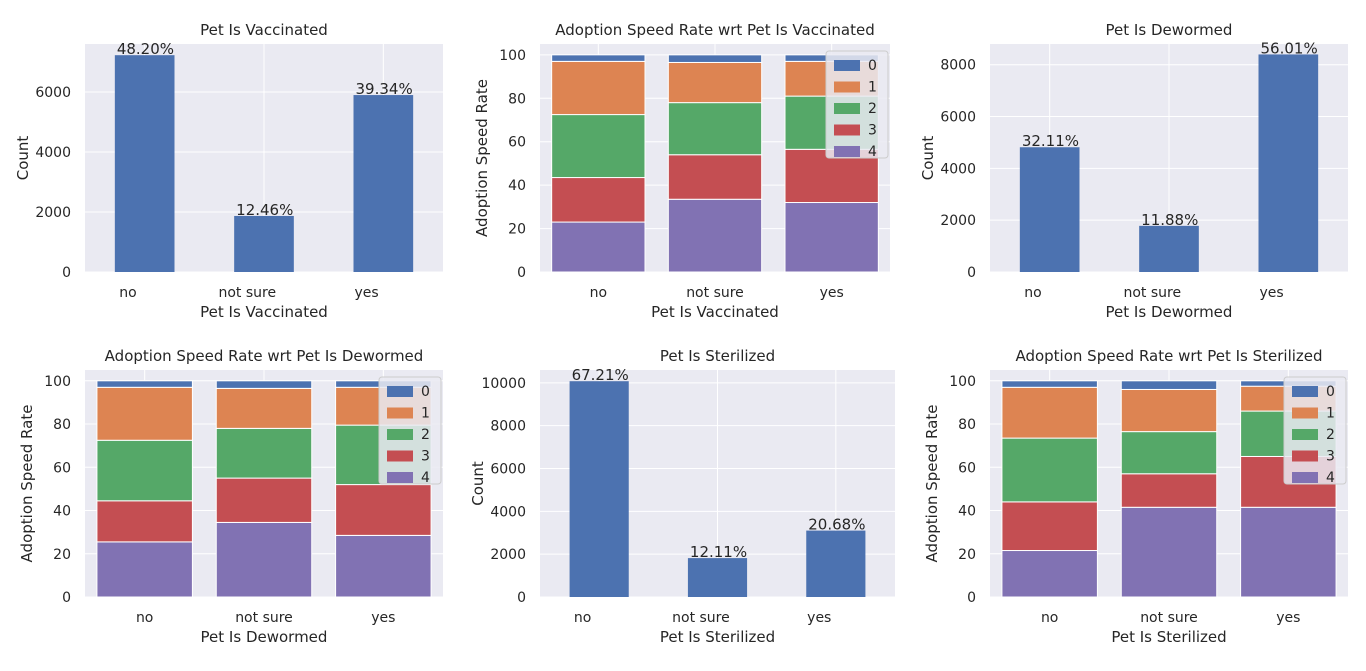 This screenshot has width=1366, height=671. What do you see at coordinates (717, 356) in the screenshot?
I see `chart-title: Pet Is Sterilized` at bounding box center [717, 356].